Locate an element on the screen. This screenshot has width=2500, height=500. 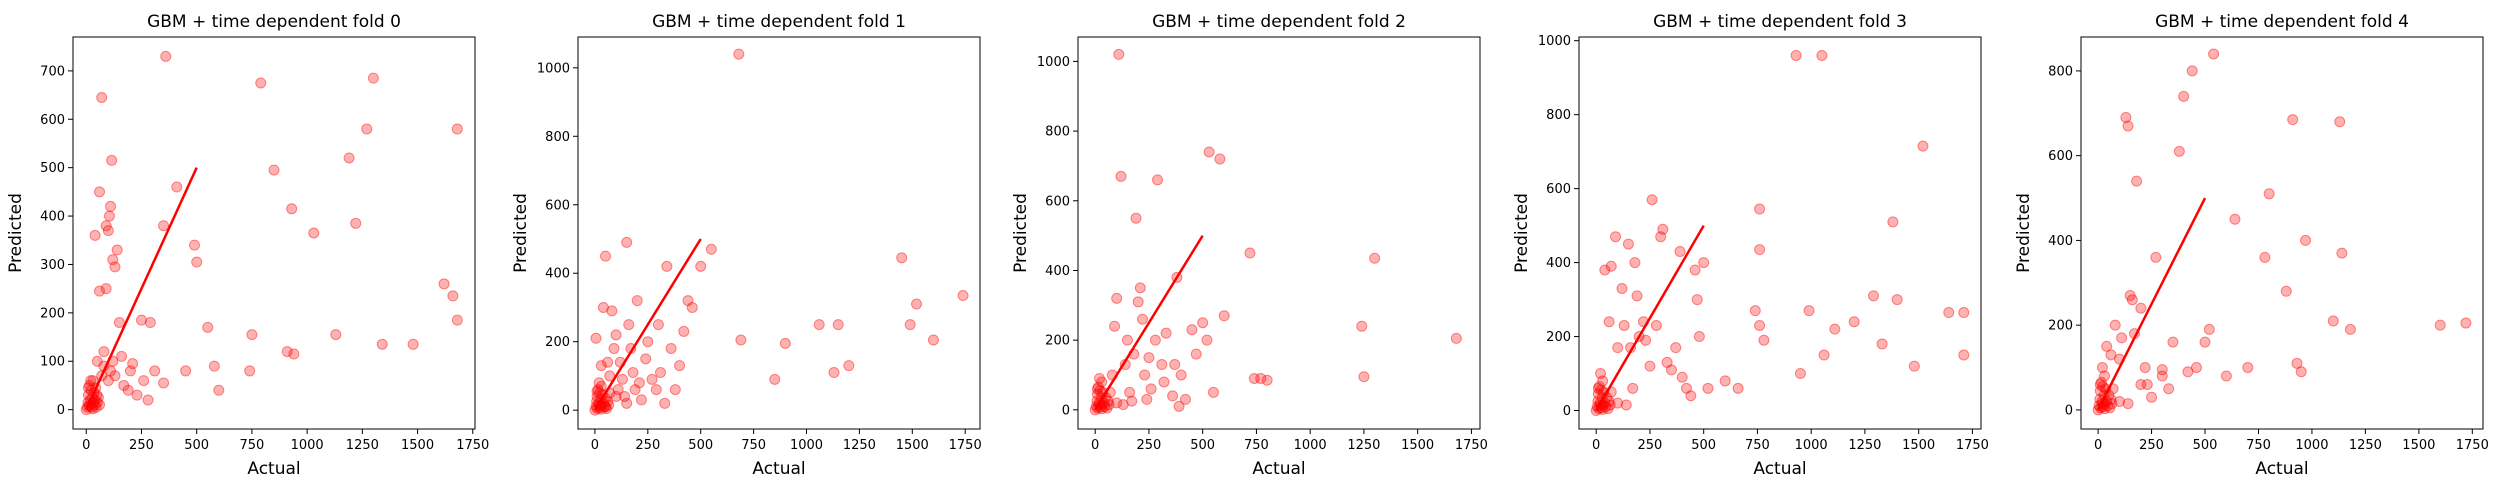
x-tick-label: 500 is located at coordinates (1202, 445).